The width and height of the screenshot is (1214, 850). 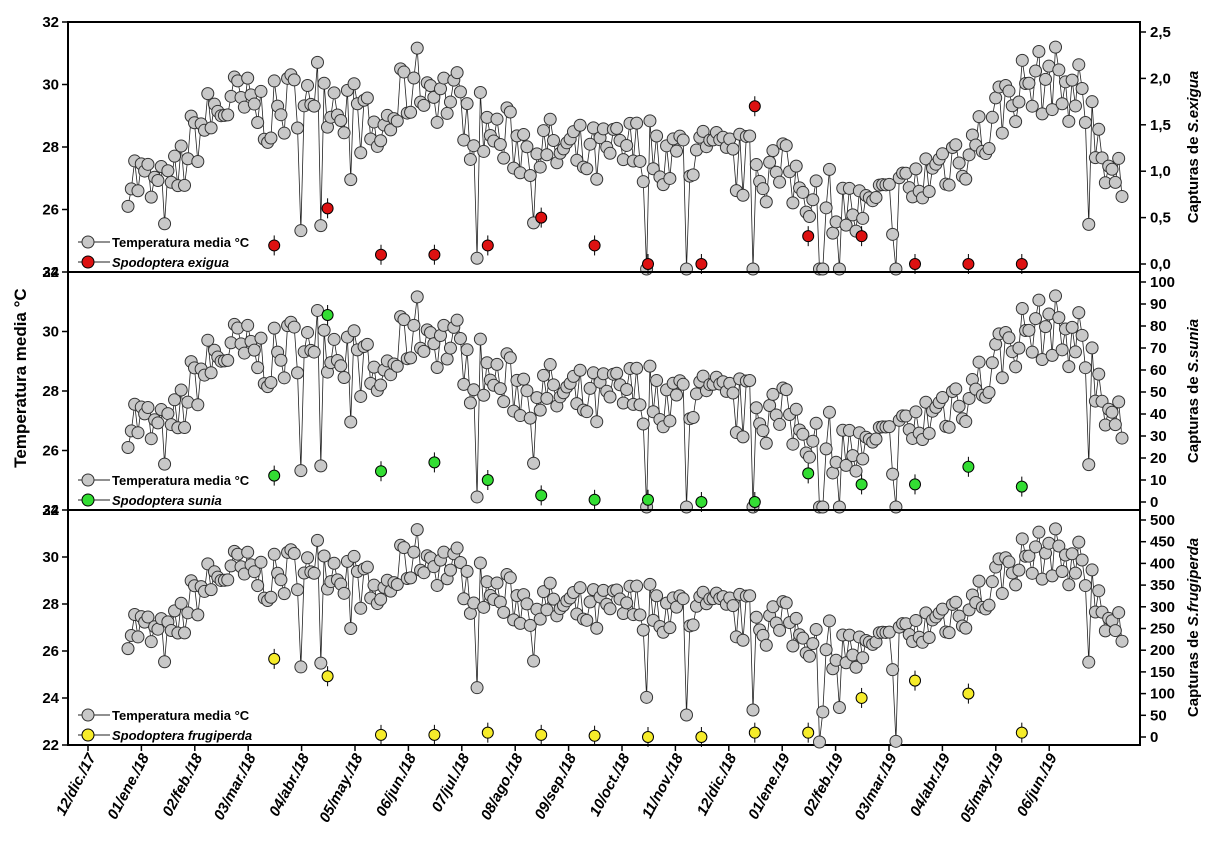 What do you see at coordinates (88, 262) in the screenshot?
I see `legend-species-marker` at bounding box center [88, 262].